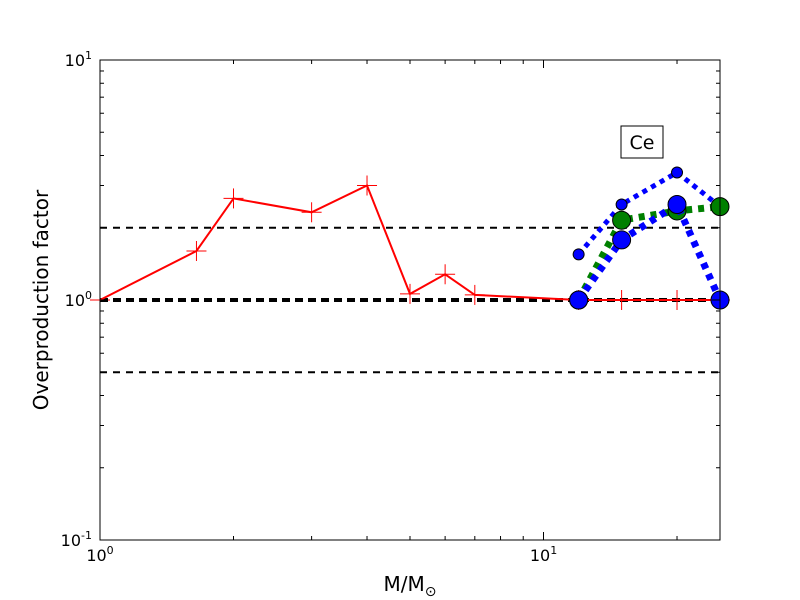 The width and height of the screenshot is (800, 600). I want to click on annotation-frame, so click(642, 142).